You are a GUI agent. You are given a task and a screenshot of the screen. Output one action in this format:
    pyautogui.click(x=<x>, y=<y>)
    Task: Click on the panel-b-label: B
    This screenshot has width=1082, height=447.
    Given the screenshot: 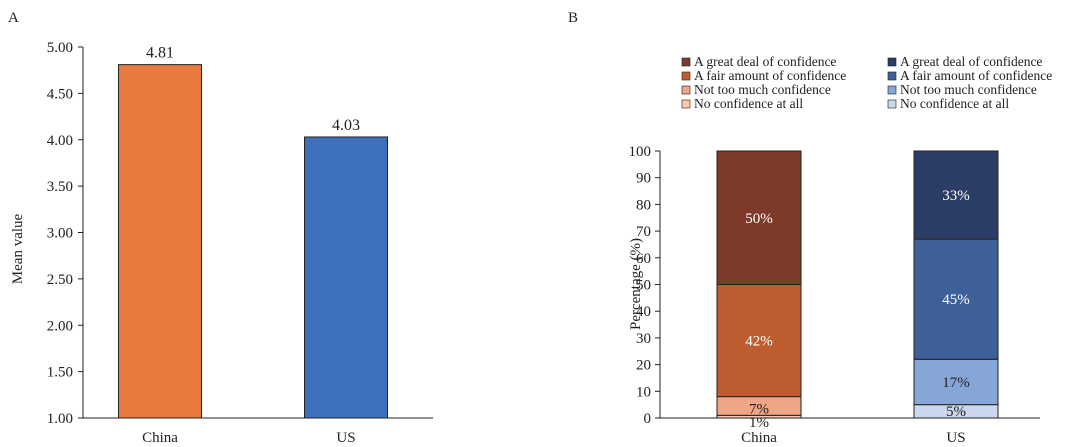 What is the action you would take?
    pyautogui.click(x=573, y=18)
    